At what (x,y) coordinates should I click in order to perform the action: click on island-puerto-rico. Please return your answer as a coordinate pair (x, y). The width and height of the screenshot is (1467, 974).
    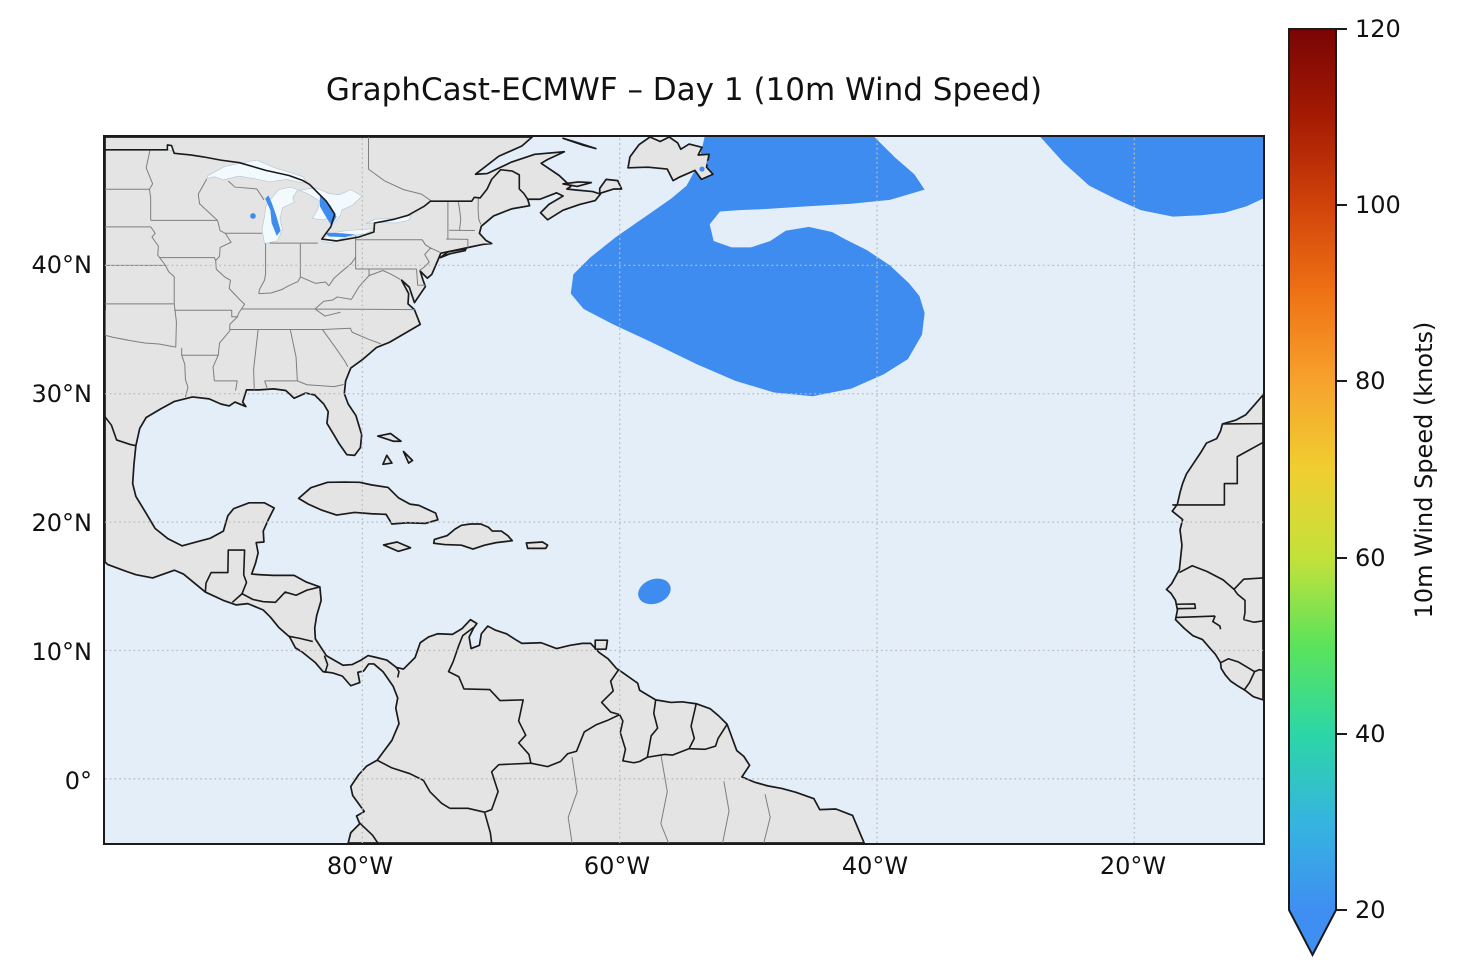
    Looking at the image, I should click on (536, 545).